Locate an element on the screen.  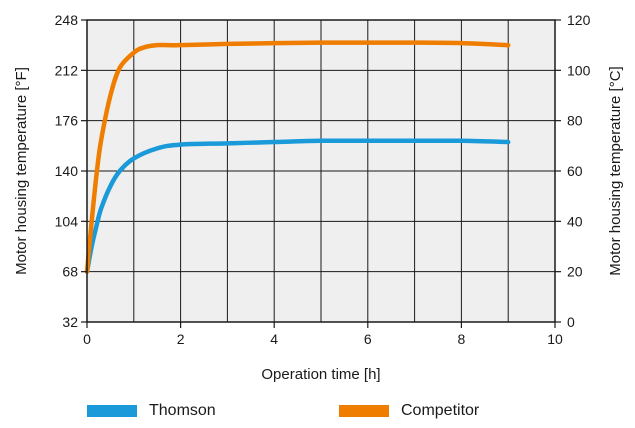
legend-label-thomson: Thomson is located at coordinates (182, 410).